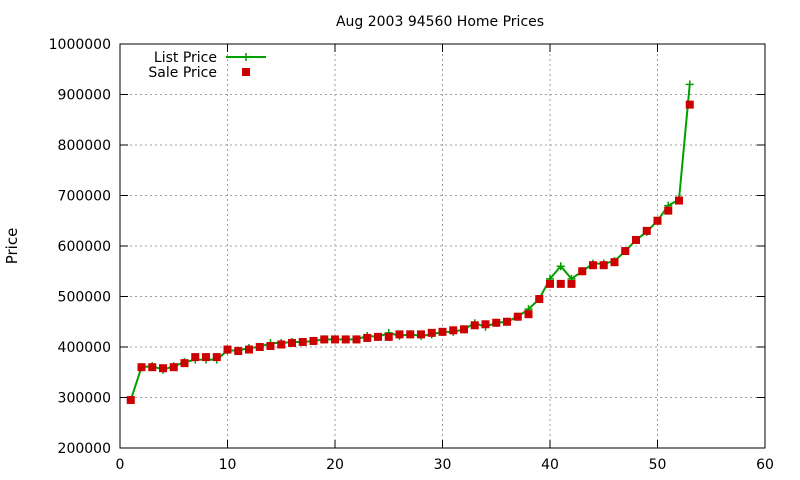 Image resolution: width=800 pixels, height=480 pixels. Describe the element at coordinates (246, 57) in the screenshot. I see `legend-plus-marker` at that location.